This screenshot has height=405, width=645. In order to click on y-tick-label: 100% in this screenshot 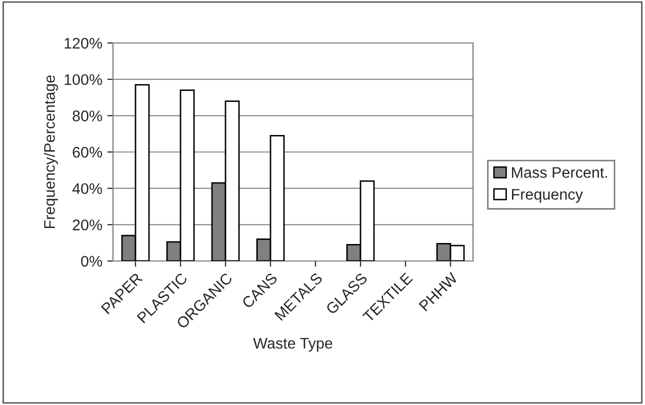, I will do `click(83, 80)`.